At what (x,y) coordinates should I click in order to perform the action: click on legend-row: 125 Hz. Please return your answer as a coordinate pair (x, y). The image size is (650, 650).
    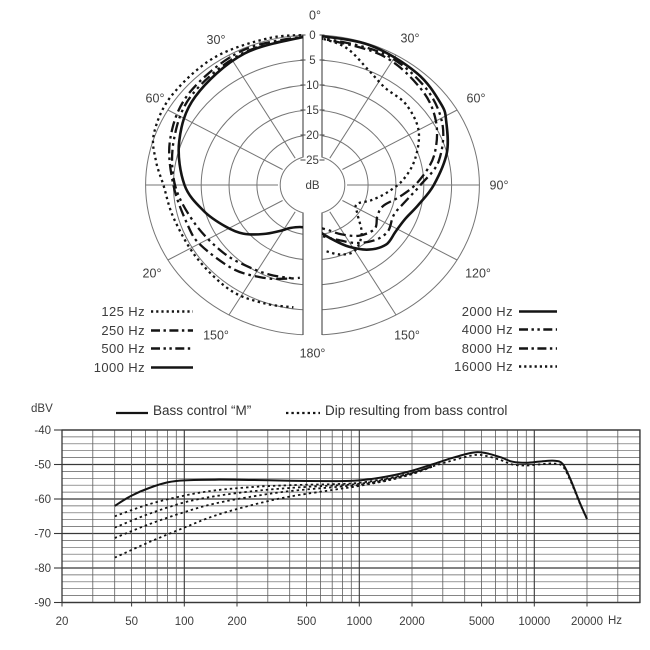
    Looking at the image, I should click on (122, 311).